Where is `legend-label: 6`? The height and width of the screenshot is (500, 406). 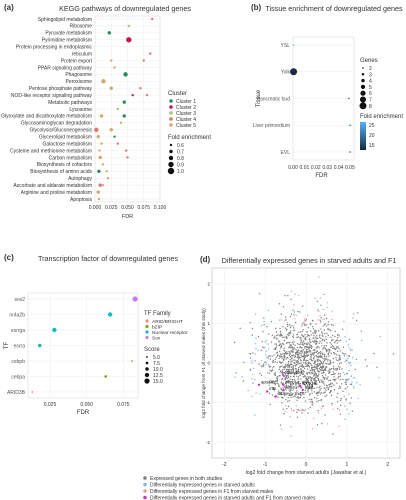
legend-label: 6 is located at coordinates (370, 94).